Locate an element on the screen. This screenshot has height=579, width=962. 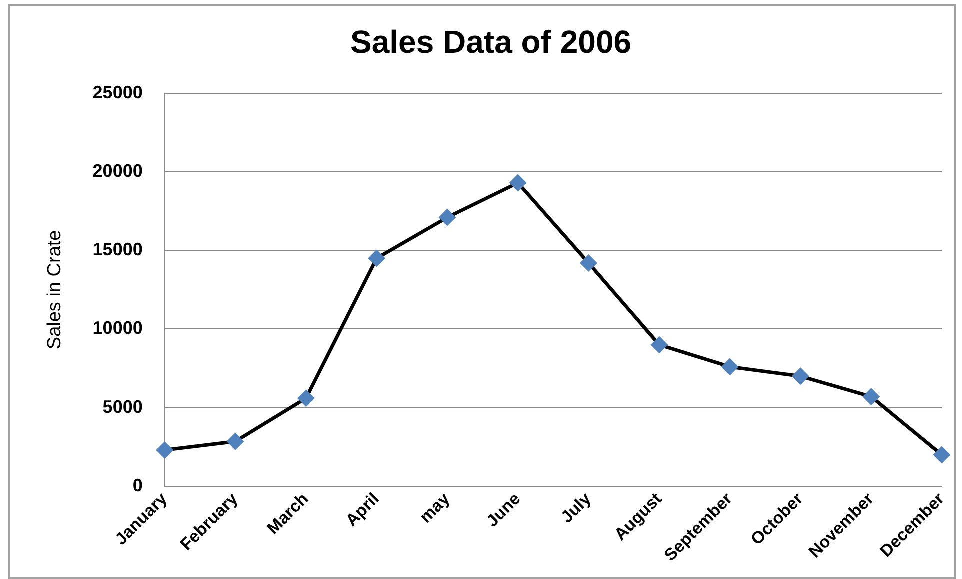
y-tick-label: 0 is located at coordinates (137, 485).